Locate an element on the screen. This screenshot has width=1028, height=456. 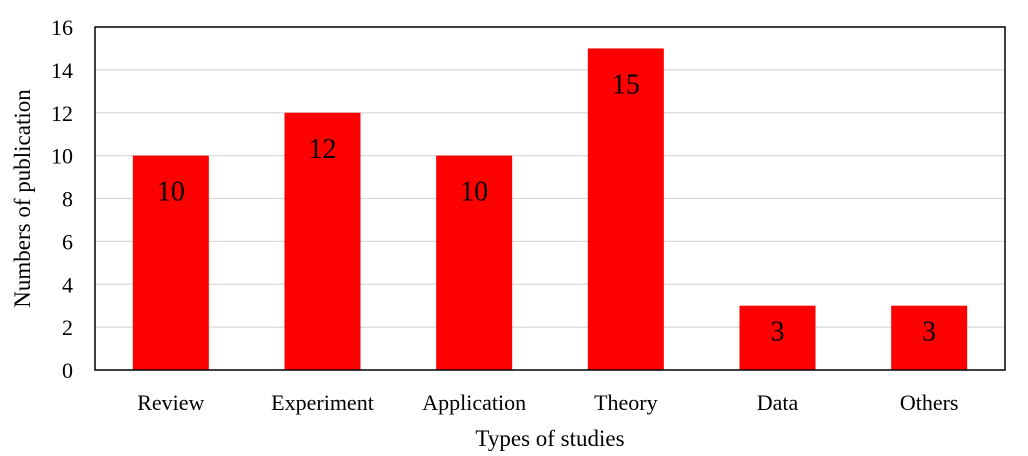
y-tick-labels: 0 2 4 6 8 10 12 14 16 is located at coordinates (62, 199).